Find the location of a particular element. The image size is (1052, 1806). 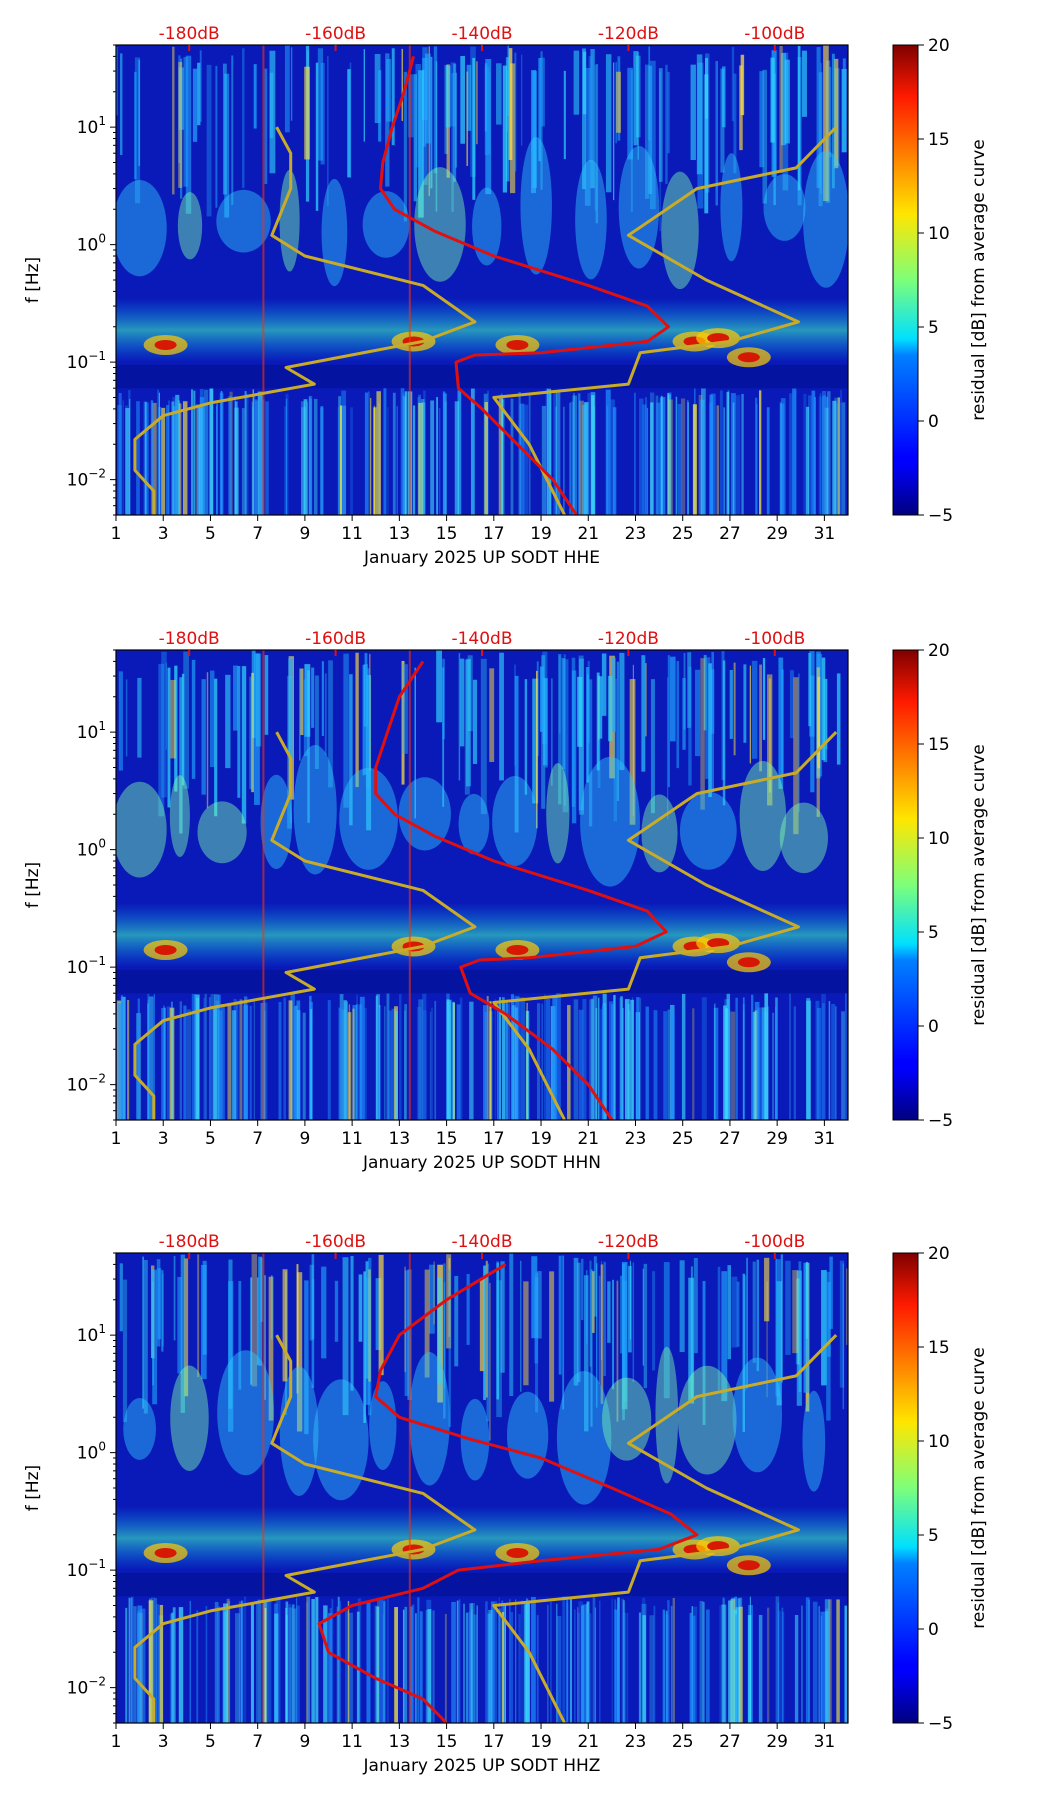

dark-band is located at coordinates (482, 1584).